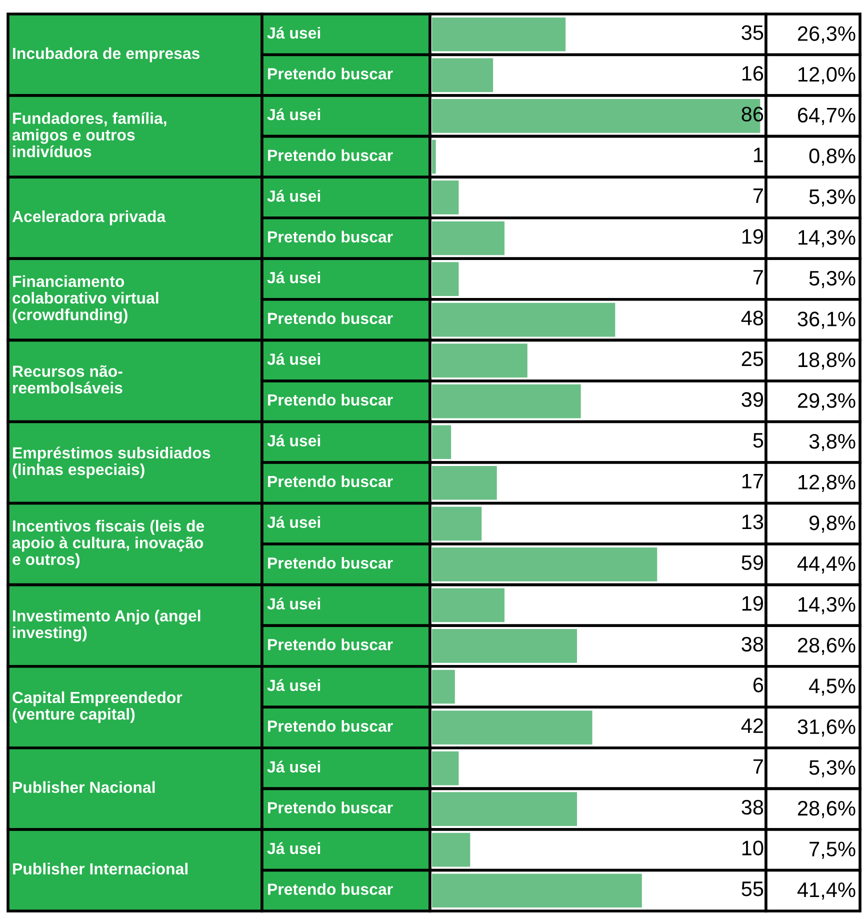  What do you see at coordinates (827, 361) in the screenshot?
I see `text: 18,8%` at bounding box center [827, 361].